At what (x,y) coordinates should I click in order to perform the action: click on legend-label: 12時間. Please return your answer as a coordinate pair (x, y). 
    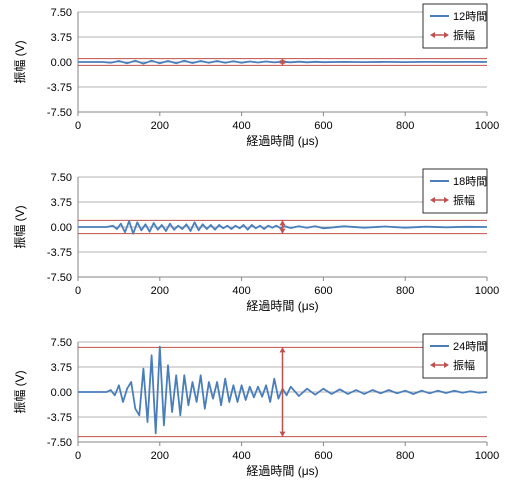
    Looking at the image, I should click on (470, 16).